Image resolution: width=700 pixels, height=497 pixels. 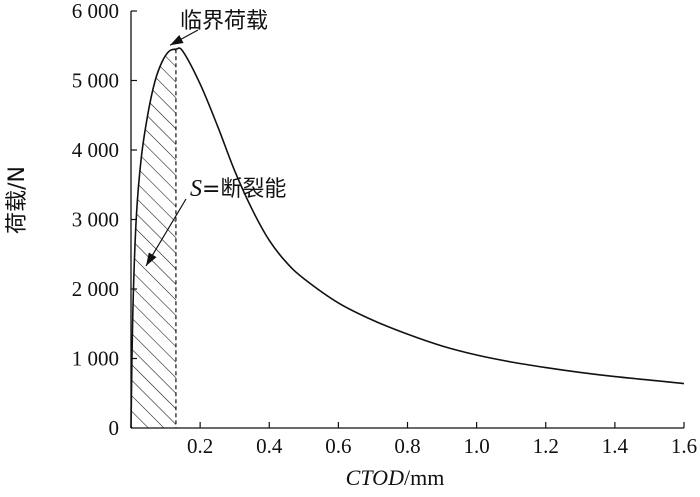 I want to click on y-tick-label: 5 000, so click(x=95, y=81).